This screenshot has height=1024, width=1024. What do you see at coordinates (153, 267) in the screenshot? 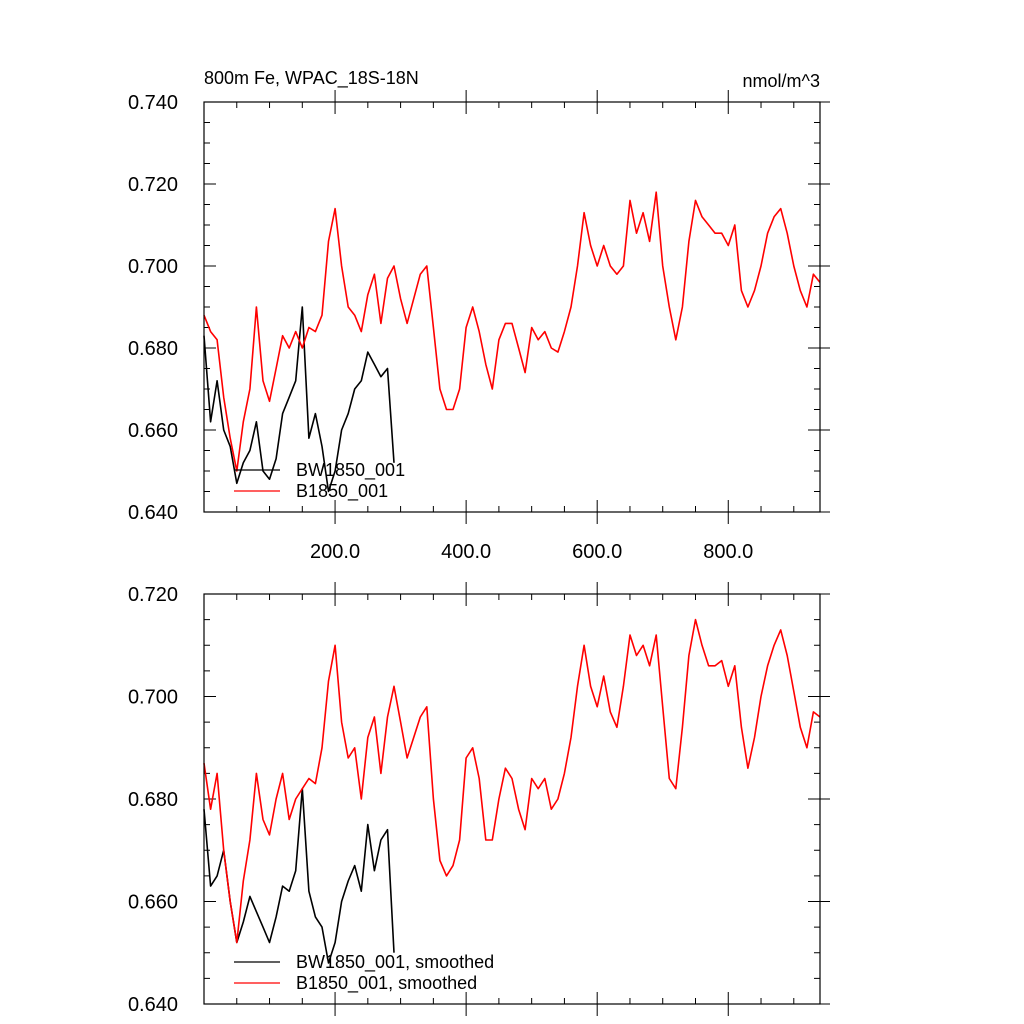
I see `top-y-tick-label: 0.700` at bounding box center [153, 267].